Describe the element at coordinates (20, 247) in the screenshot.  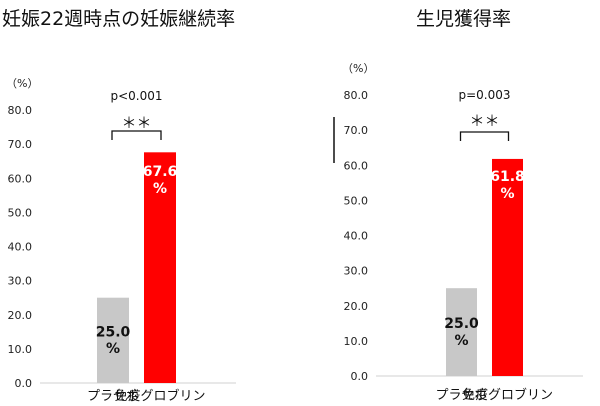
I see `left-y-tick-label: 40.0` at that location.